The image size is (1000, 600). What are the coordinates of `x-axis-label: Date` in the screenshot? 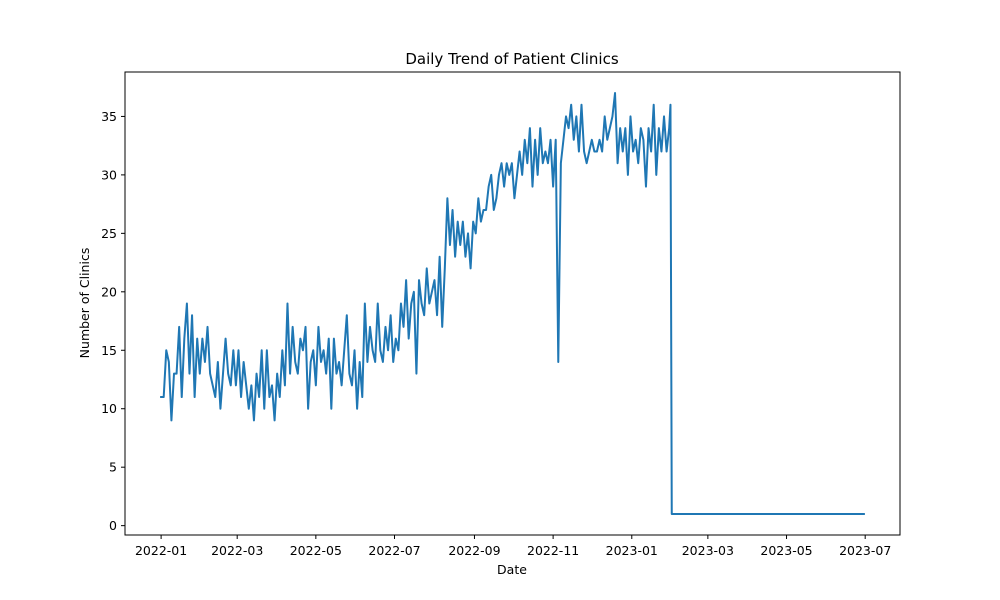 It's located at (512, 569).